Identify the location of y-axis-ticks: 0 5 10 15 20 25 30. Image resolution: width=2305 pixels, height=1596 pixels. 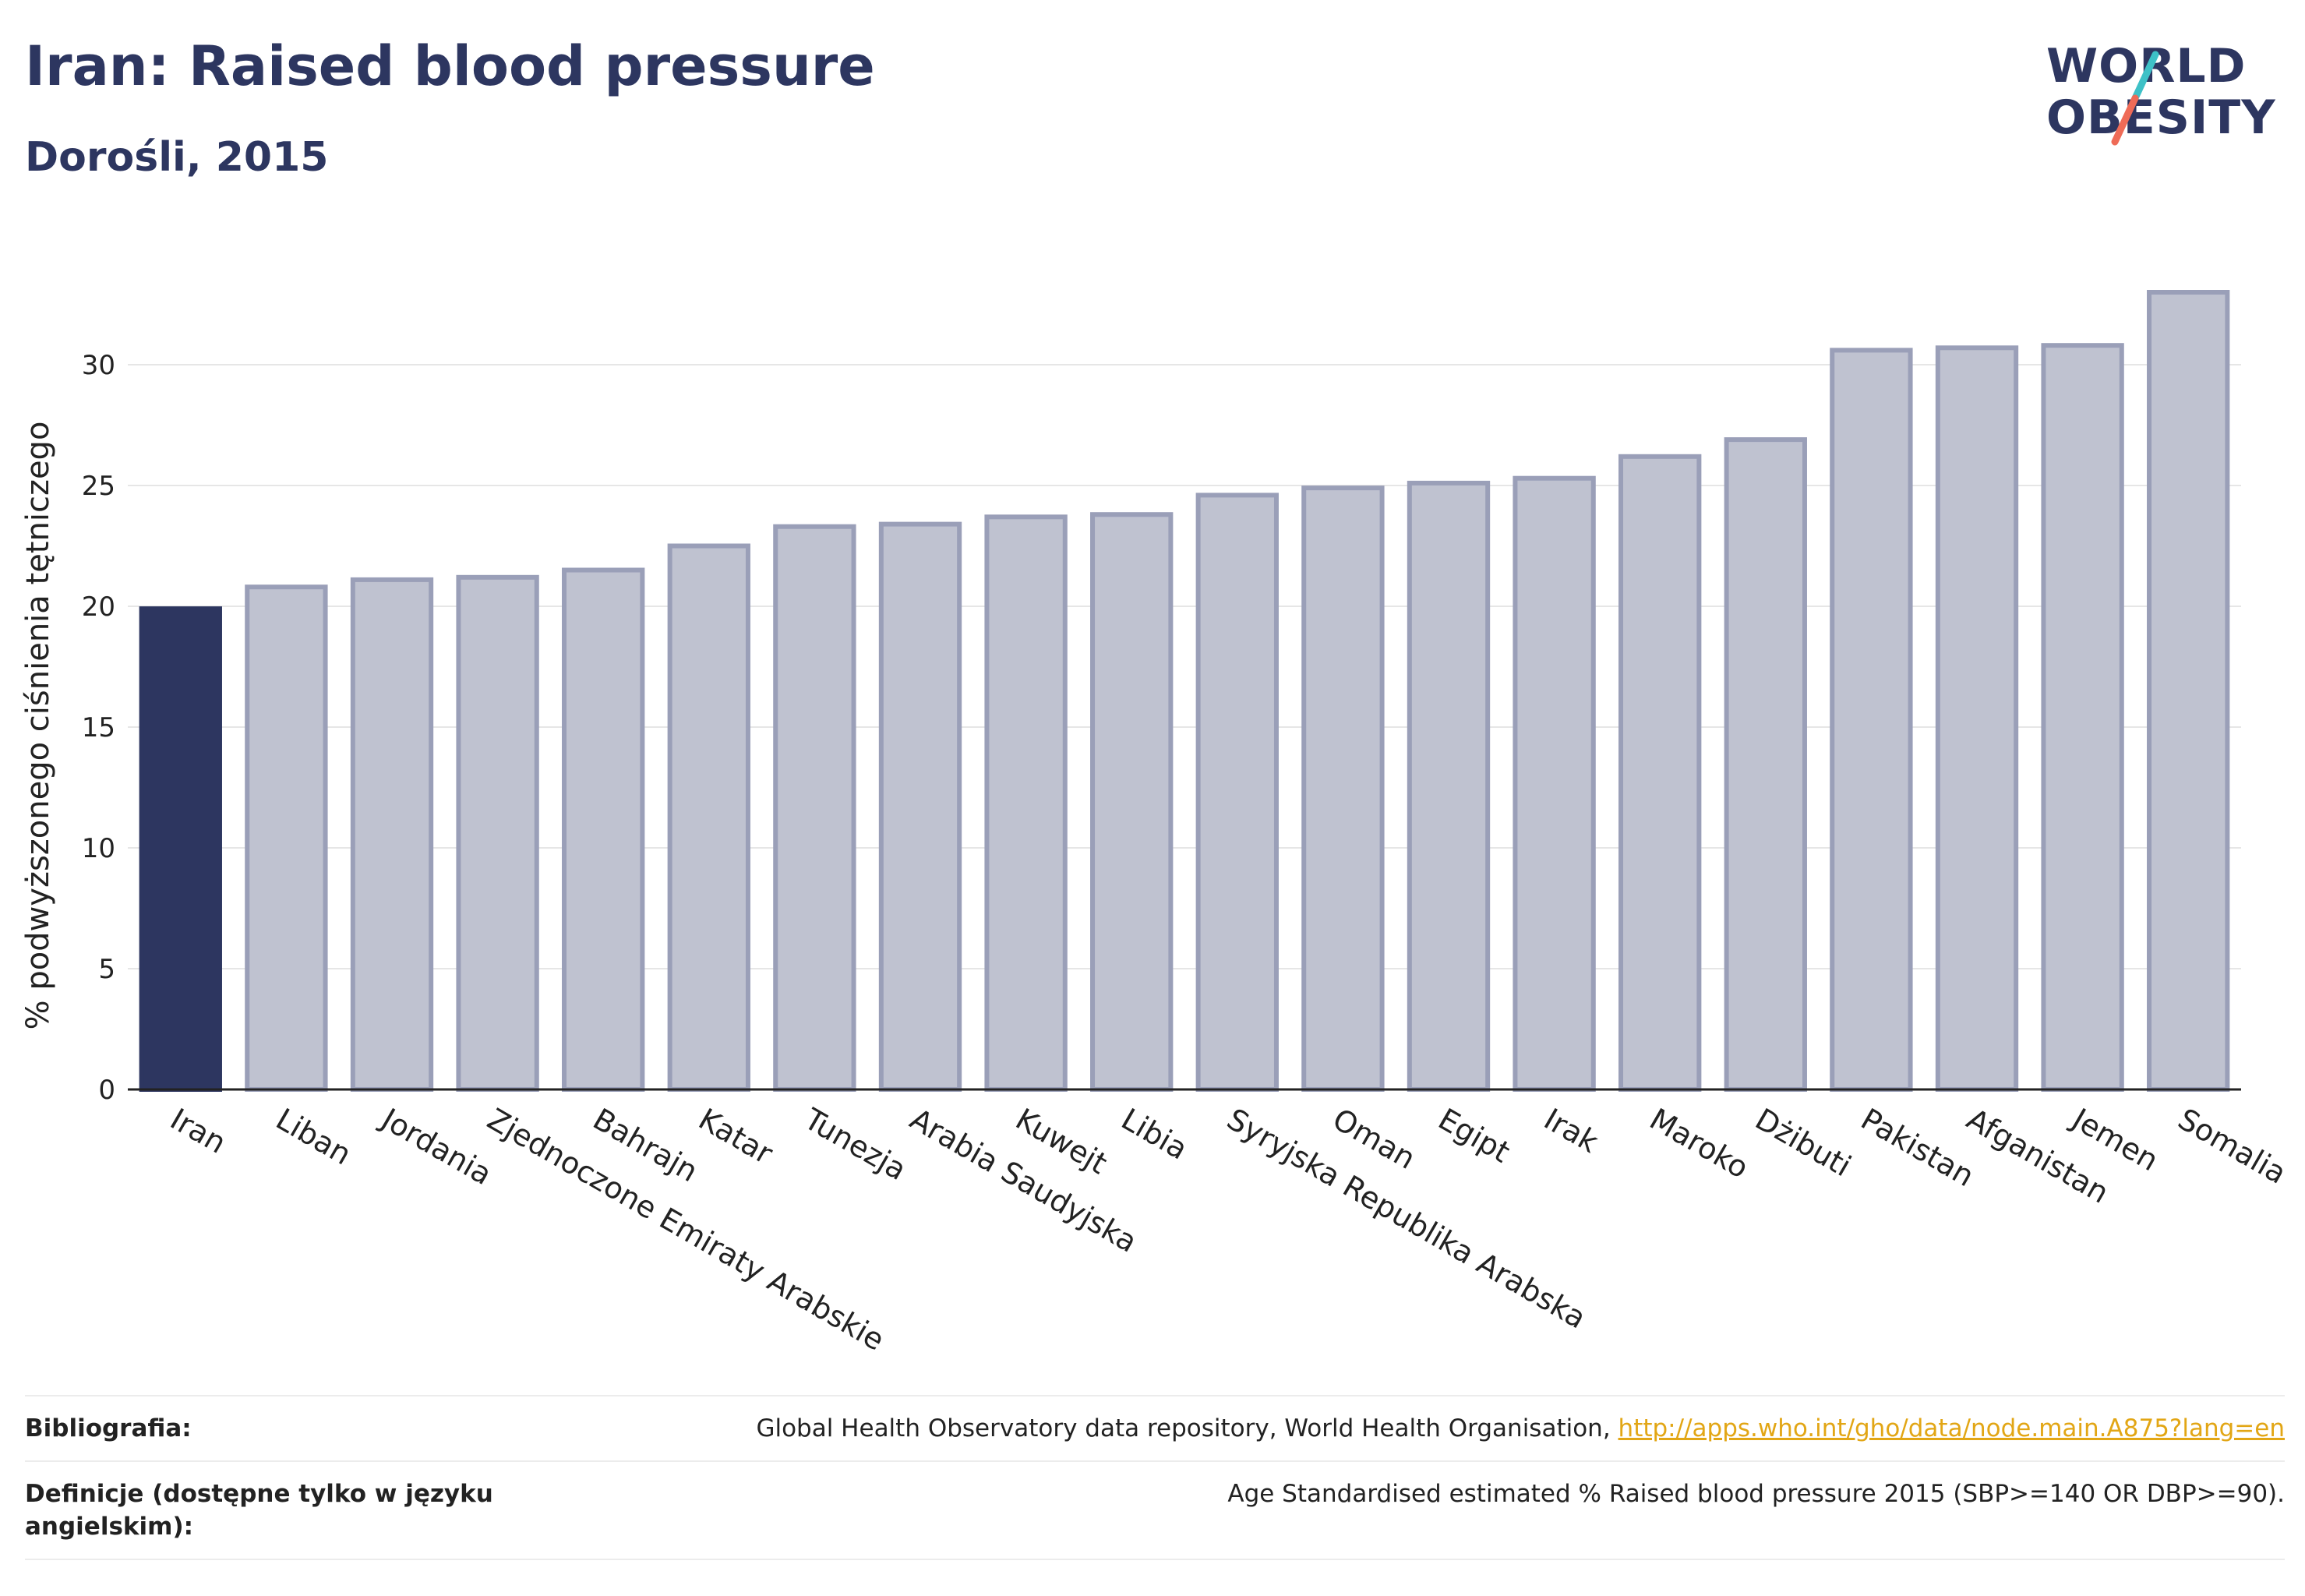
(98, 728).